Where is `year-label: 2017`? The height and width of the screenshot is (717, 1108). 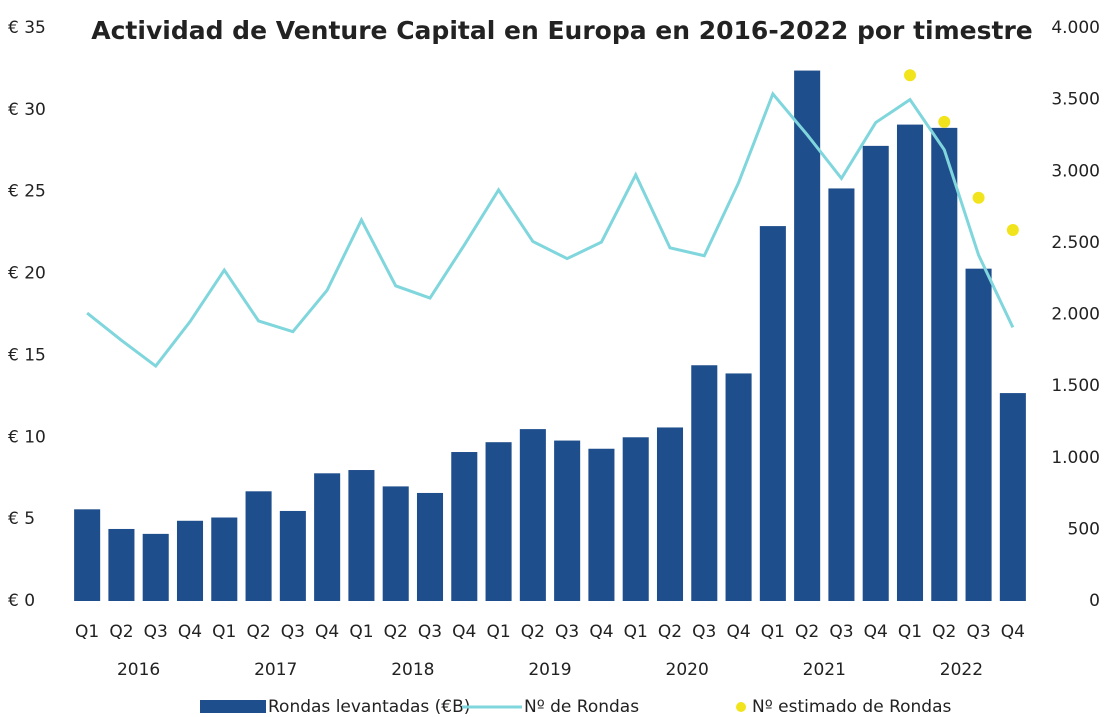
year-label: 2017 is located at coordinates (275, 670).